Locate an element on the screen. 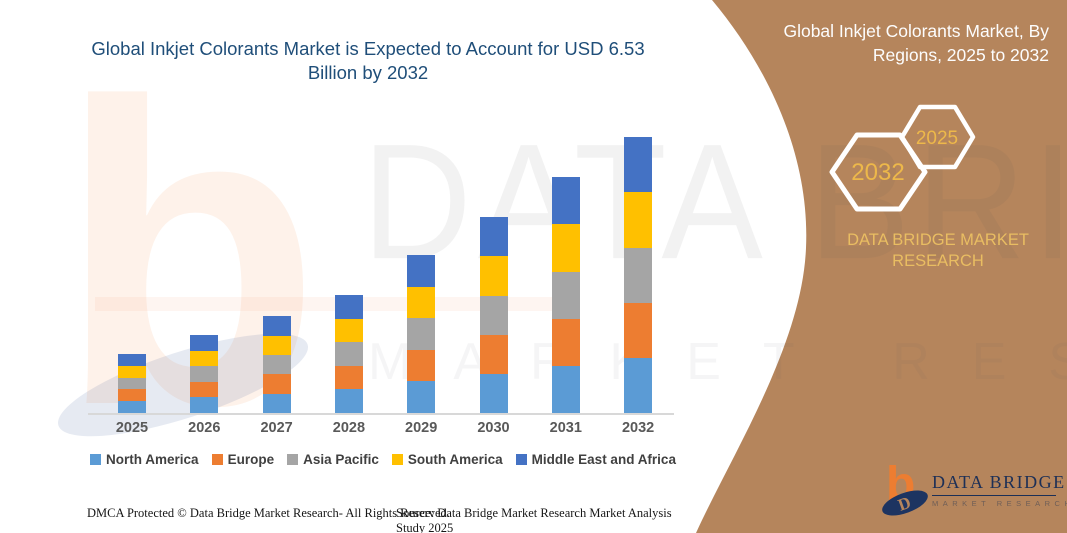 The width and height of the screenshot is (1067, 533). bar-2026 is located at coordinates (204, 374).